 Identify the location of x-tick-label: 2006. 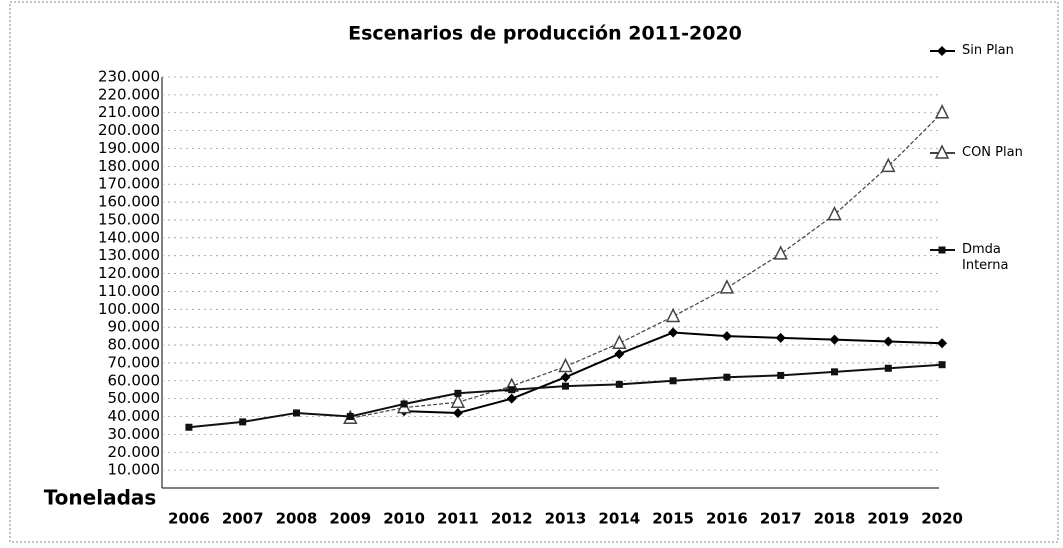
(189, 519).